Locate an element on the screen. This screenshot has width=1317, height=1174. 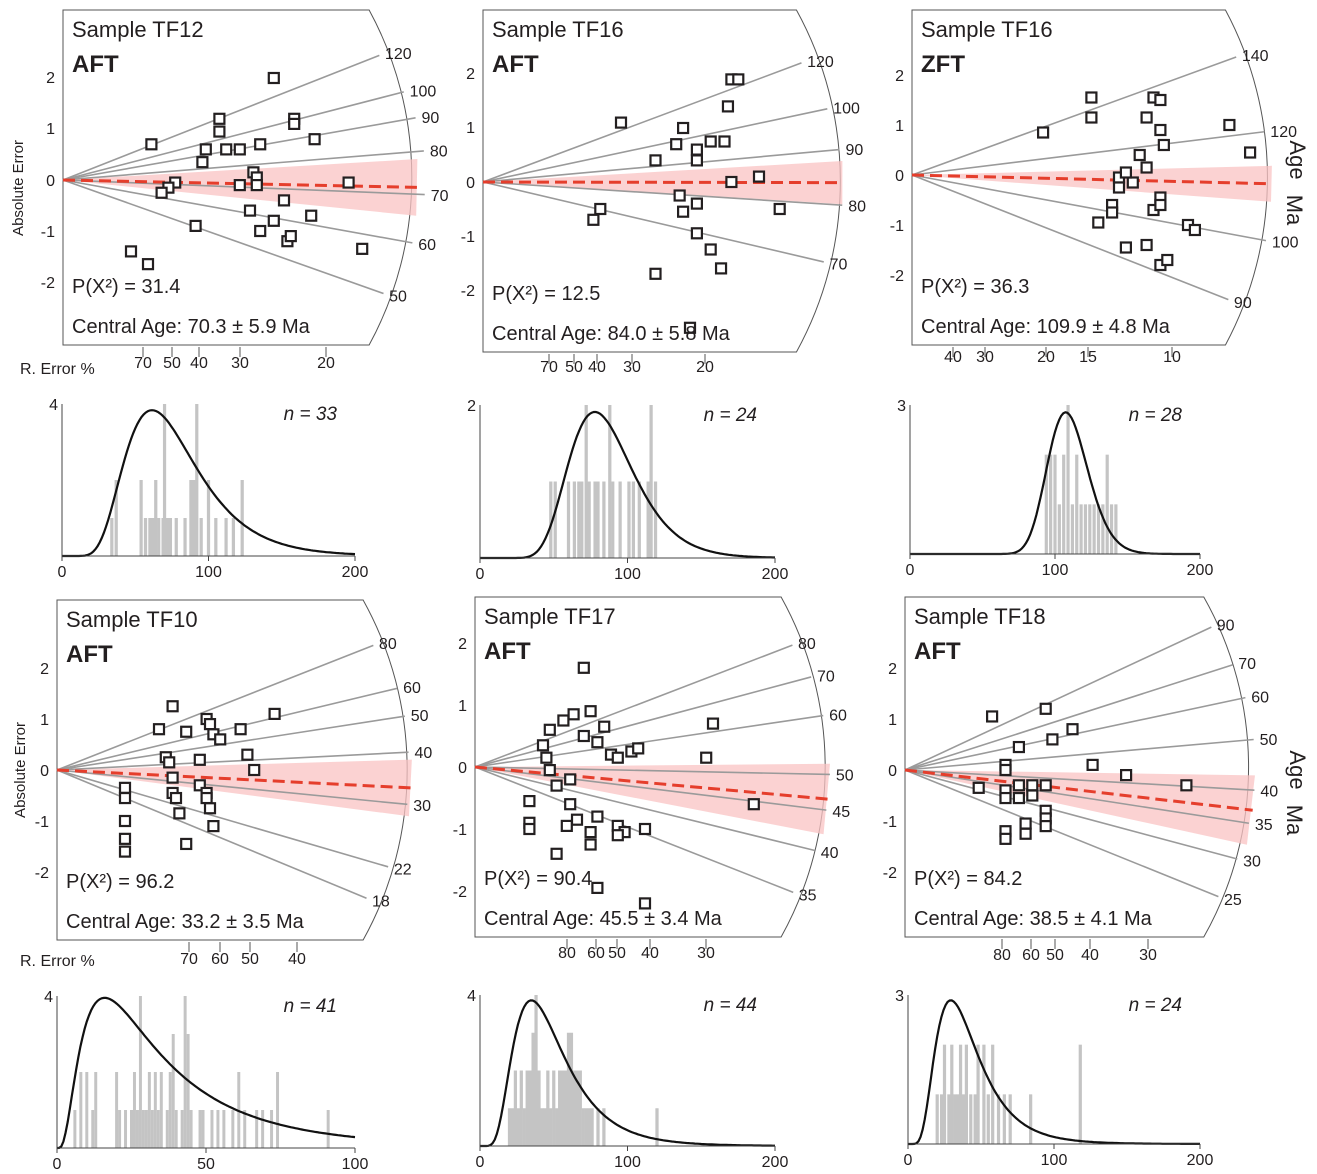
rel-error-tick-label: 80 is located at coordinates (1002, 955).